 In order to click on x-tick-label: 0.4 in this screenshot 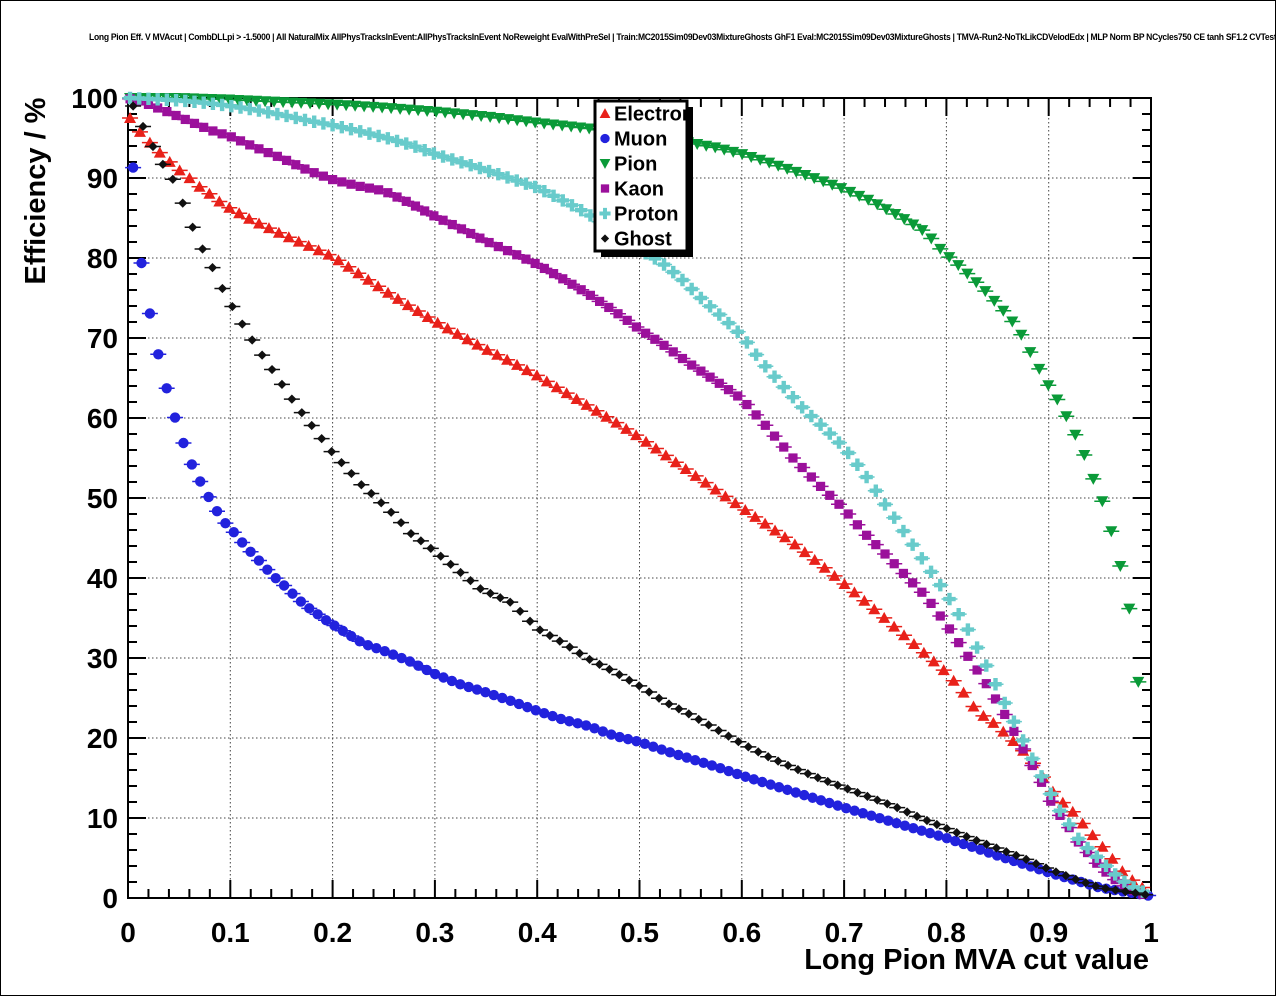, I will do `click(537, 932)`.